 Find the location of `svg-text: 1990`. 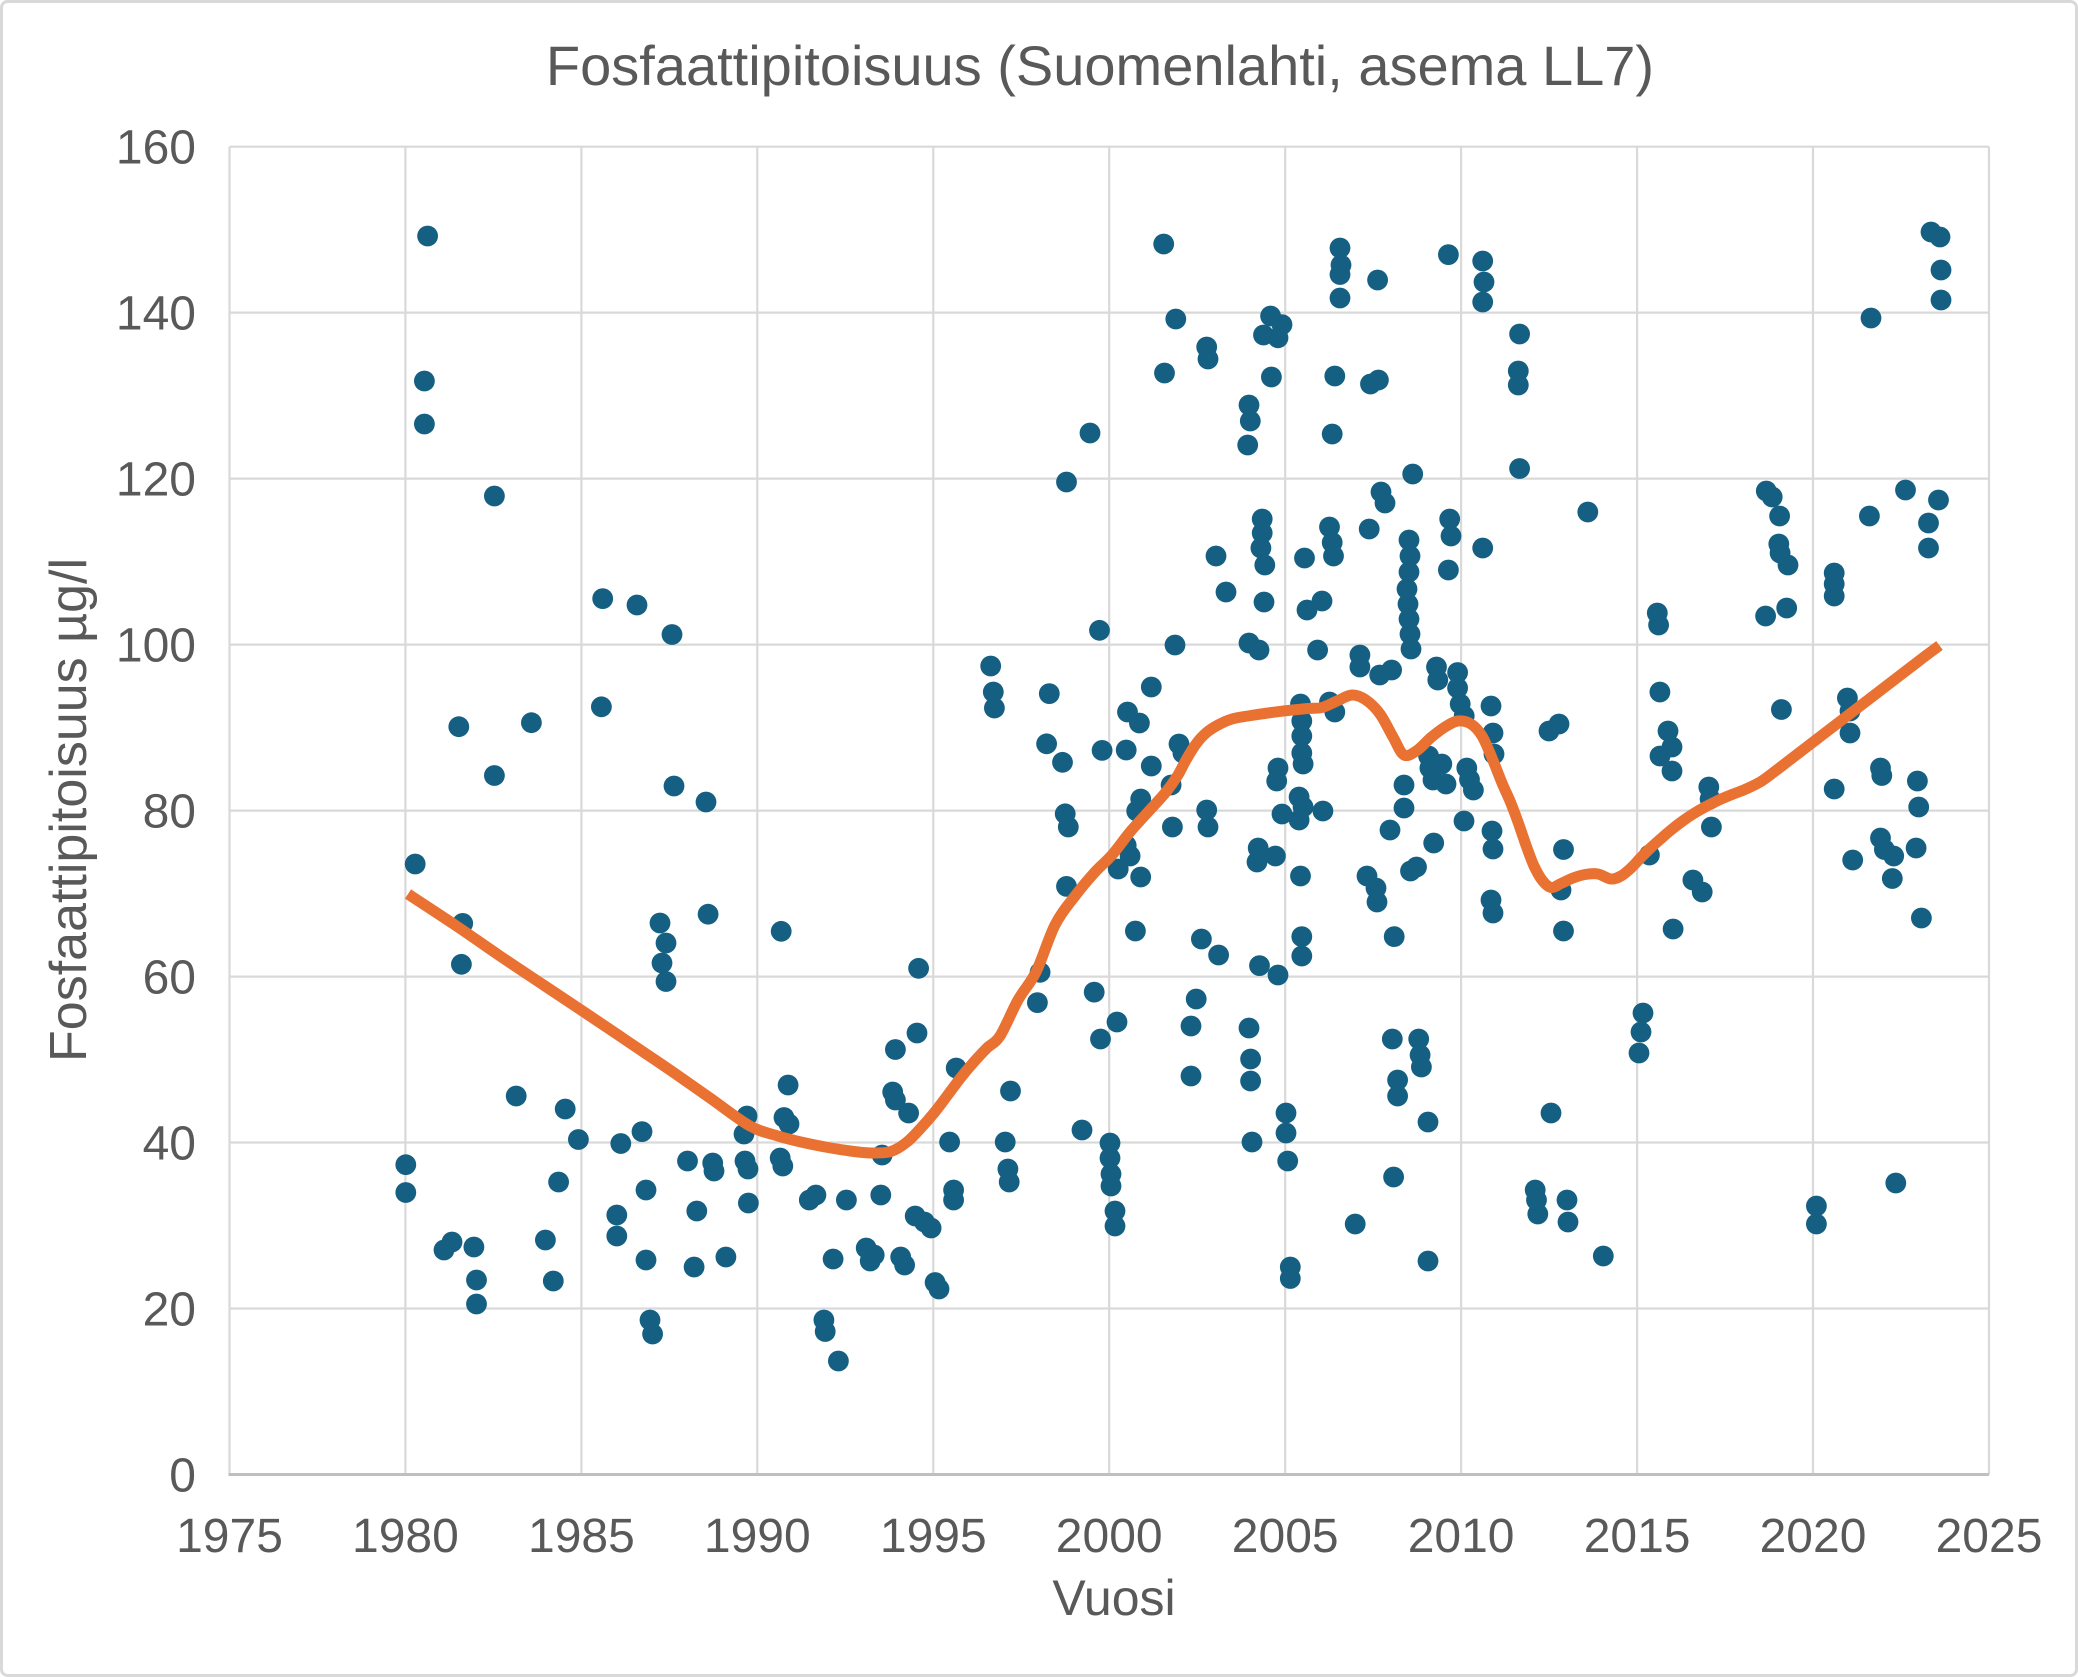

svg-text: 1990 is located at coordinates (757, 1536).